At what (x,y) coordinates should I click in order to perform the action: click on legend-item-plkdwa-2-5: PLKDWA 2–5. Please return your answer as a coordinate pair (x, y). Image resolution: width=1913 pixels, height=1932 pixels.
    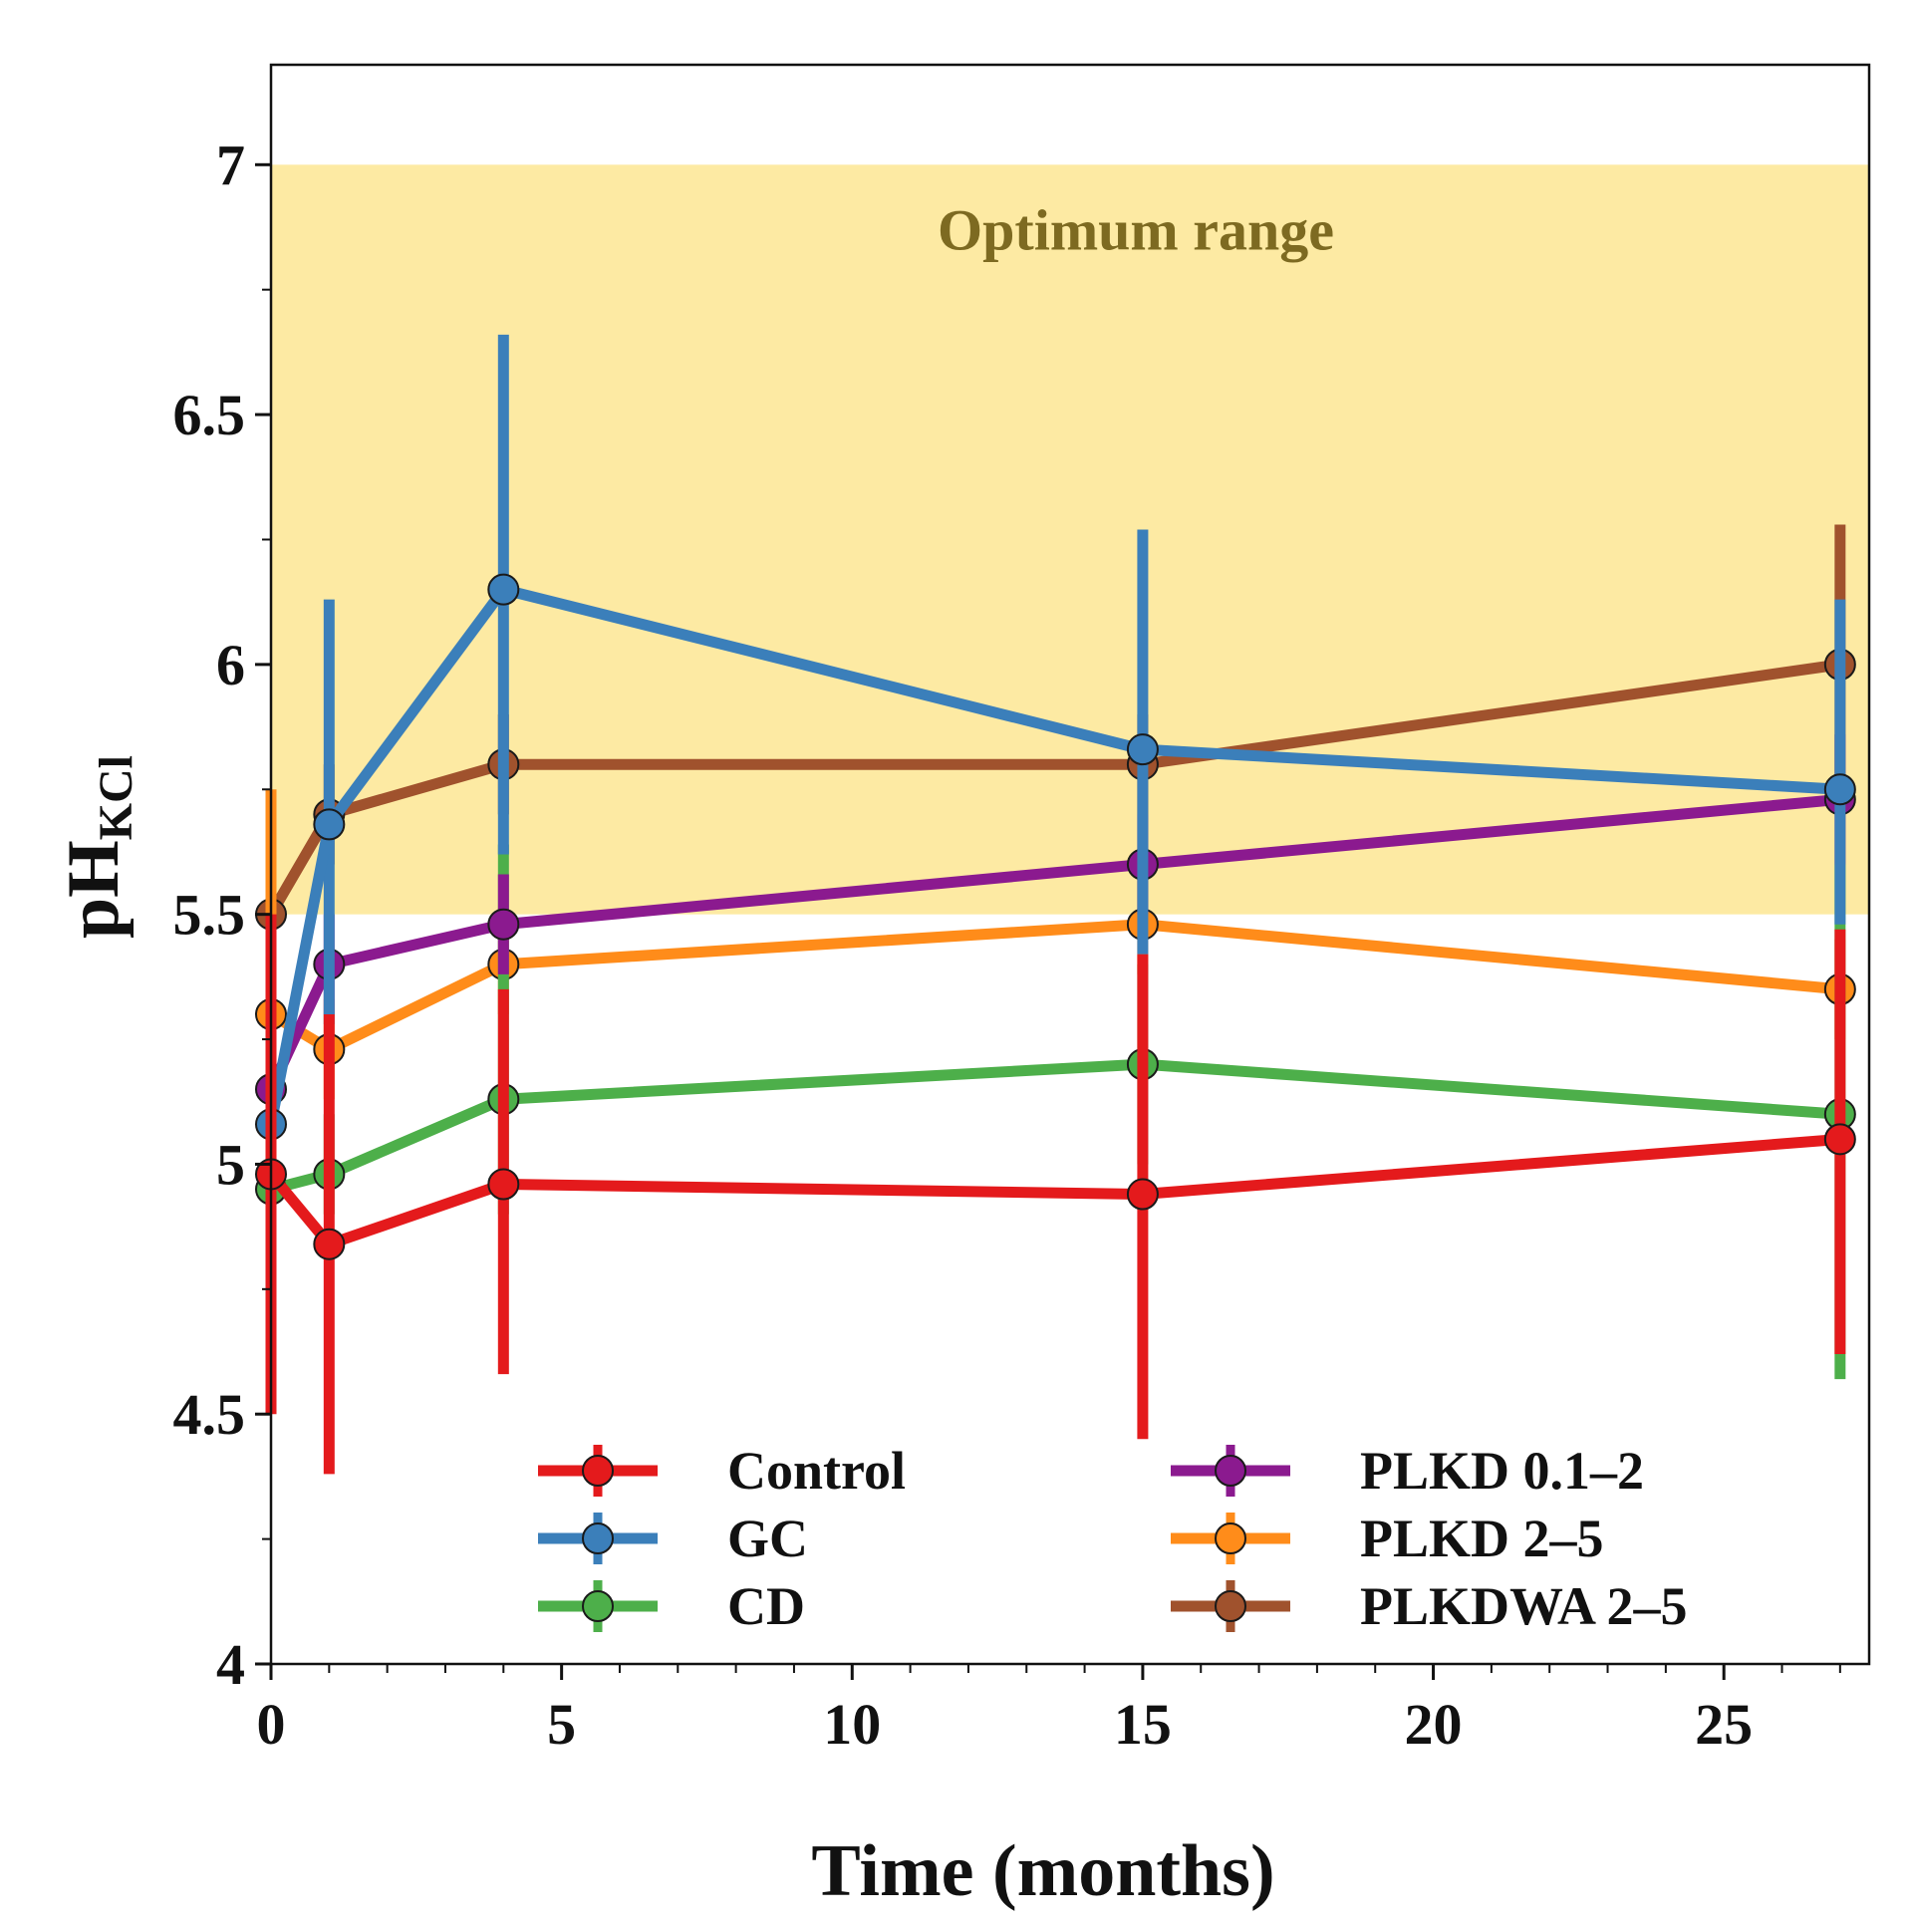
    Looking at the image, I should click on (1429, 1606).